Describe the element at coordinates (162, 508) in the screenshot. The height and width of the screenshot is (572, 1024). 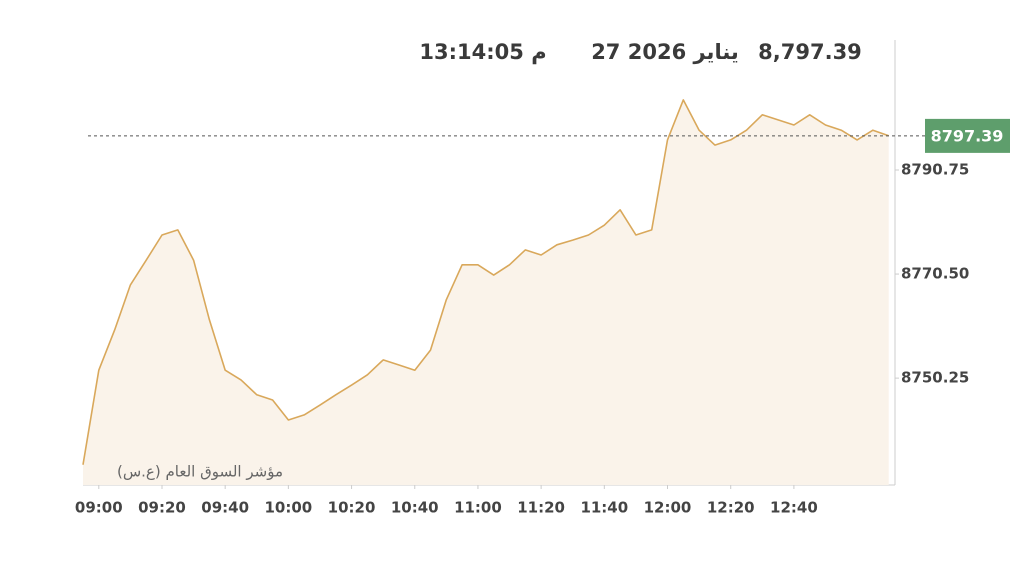
I see `x-tick-label: 09:20` at that location.